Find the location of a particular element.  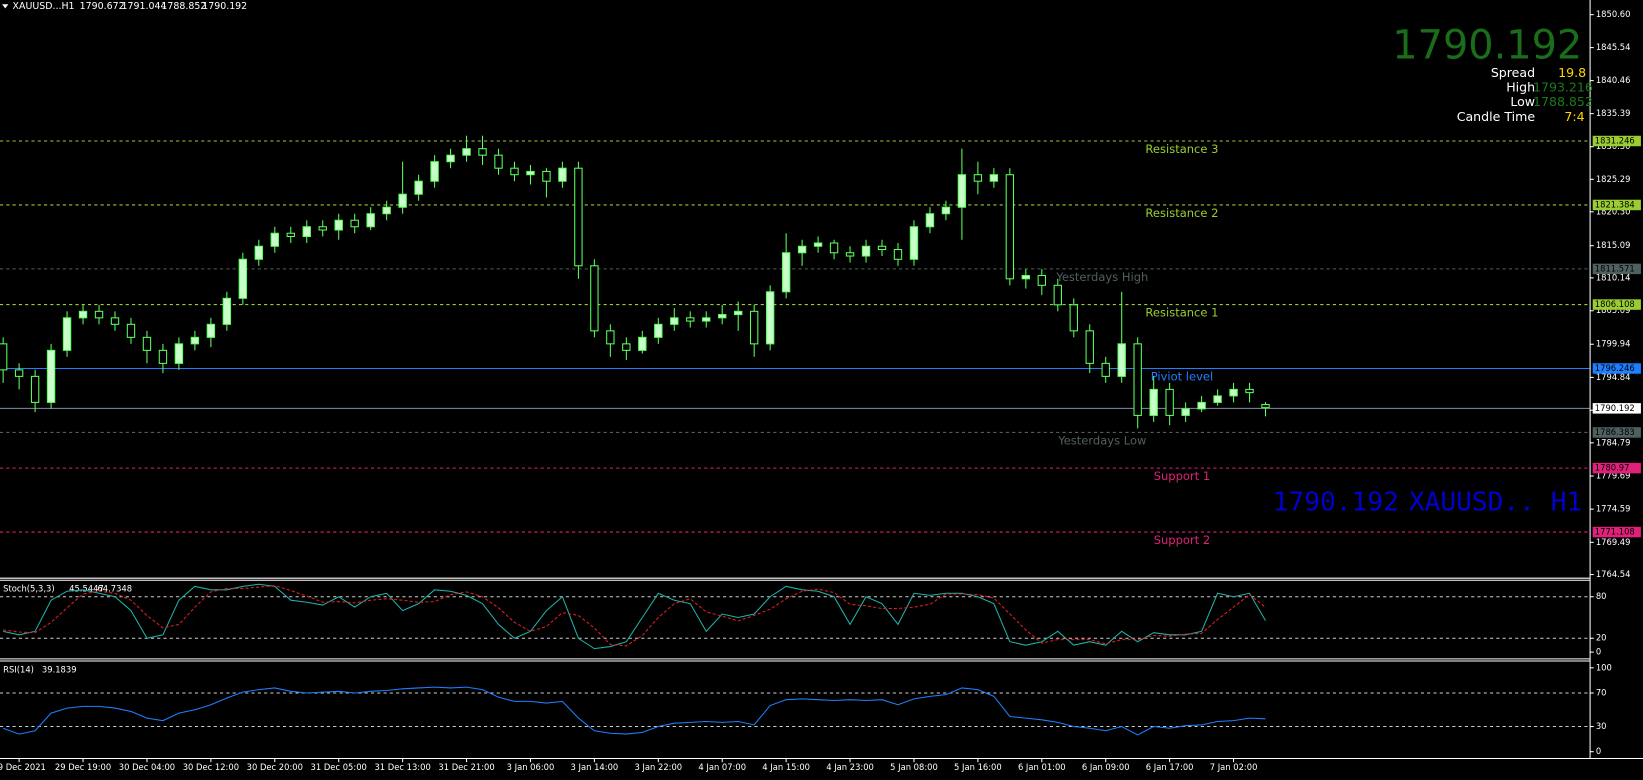

header-open: 1790.672 is located at coordinates (102, 6).